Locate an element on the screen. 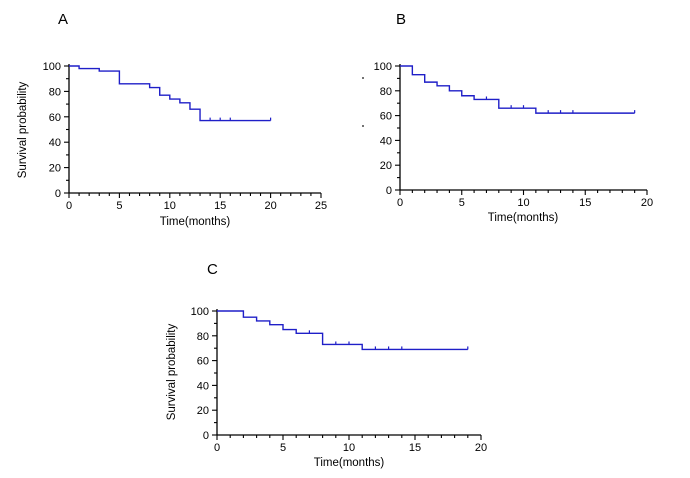  x-tick-label: 25 is located at coordinates (321, 206).